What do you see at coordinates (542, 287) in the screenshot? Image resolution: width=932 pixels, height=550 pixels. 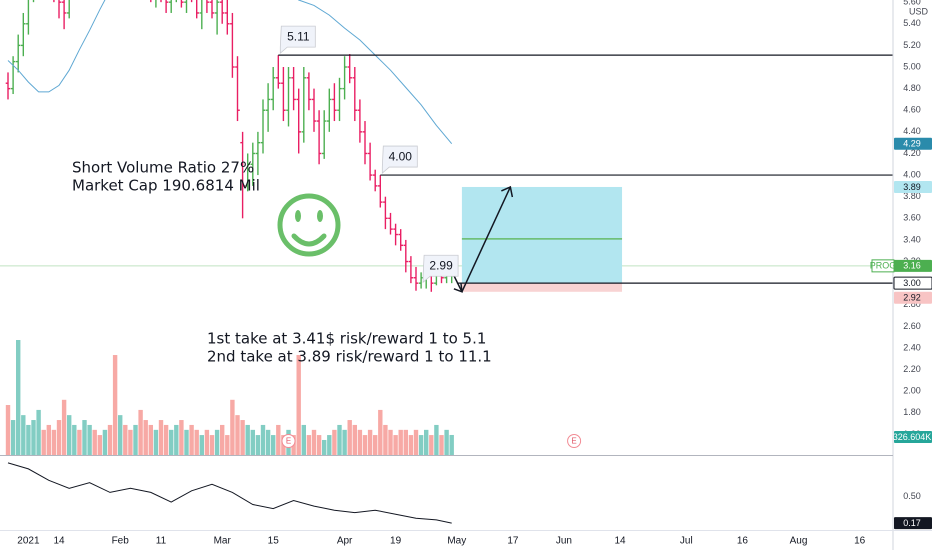 I see `stop-zone` at bounding box center [542, 287].